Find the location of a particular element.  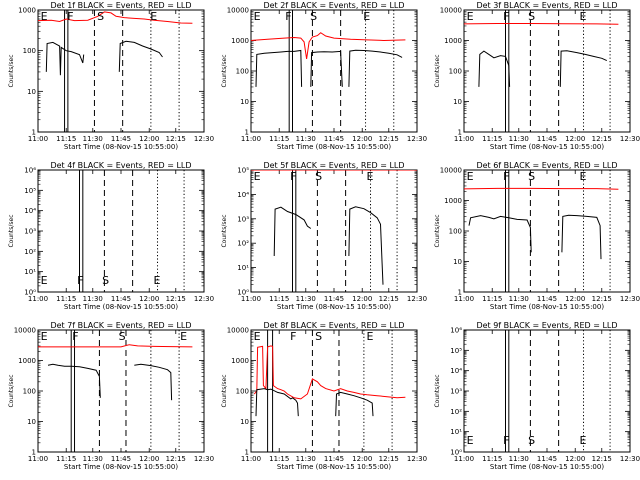

y-tick-label: 10⁴ is located at coordinates (243, 195).